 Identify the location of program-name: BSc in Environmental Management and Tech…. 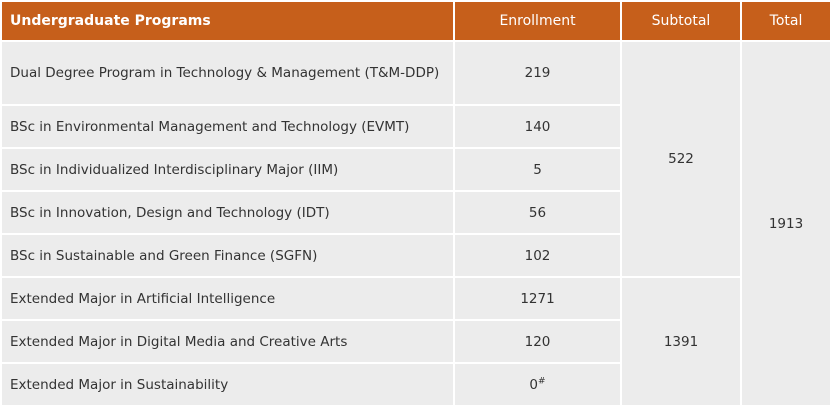
(227, 126).